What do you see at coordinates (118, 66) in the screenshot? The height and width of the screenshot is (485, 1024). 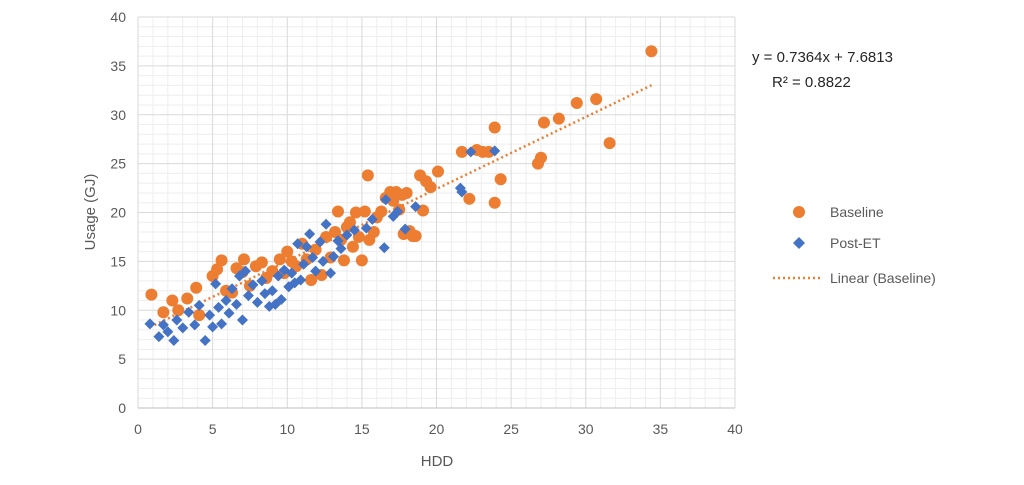 I see `y-tick-label: 35` at bounding box center [118, 66].